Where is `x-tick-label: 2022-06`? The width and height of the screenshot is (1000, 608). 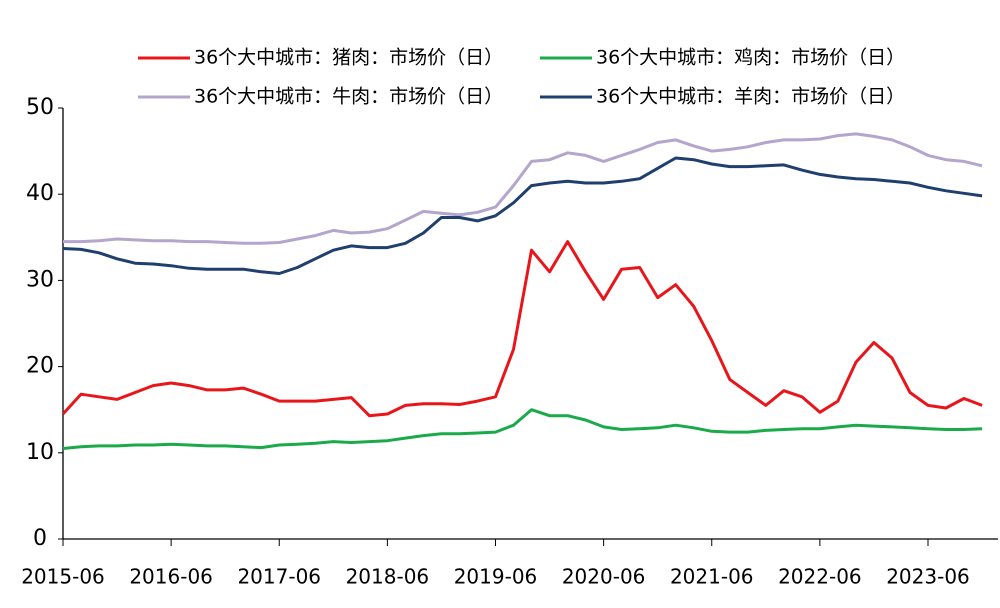 x-tick-label: 2022-06 is located at coordinates (820, 577).